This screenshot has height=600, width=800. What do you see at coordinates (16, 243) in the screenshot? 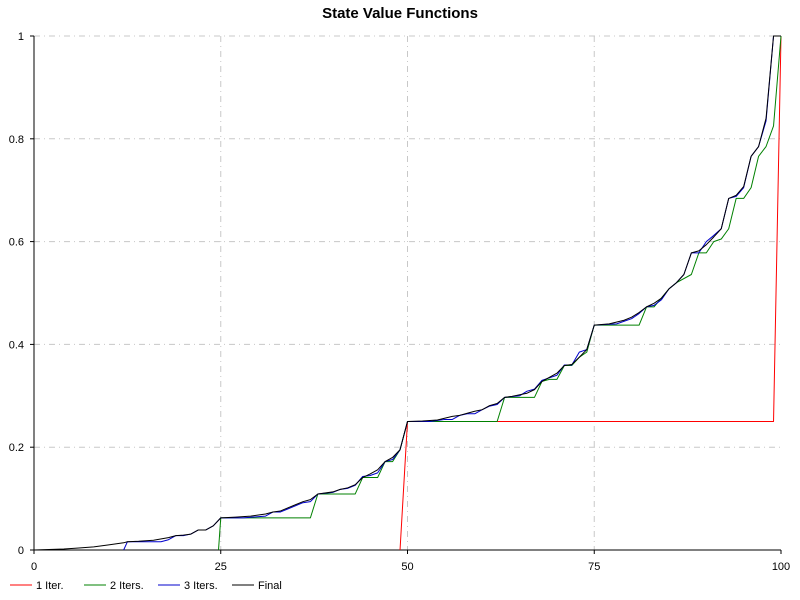
I see `y-tick-label: 0.6` at bounding box center [16, 243].